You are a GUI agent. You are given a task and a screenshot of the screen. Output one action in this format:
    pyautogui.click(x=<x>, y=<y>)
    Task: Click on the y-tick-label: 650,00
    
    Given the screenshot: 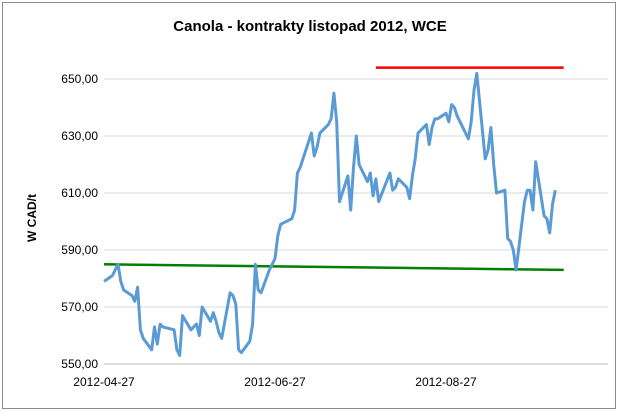 What is the action you would take?
    pyautogui.click(x=79, y=79)
    